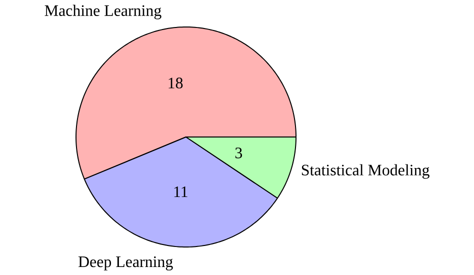 This screenshot has width=474, height=275. What do you see at coordinates (238, 153) in the screenshot?
I see `data-label: 3` at bounding box center [238, 153].